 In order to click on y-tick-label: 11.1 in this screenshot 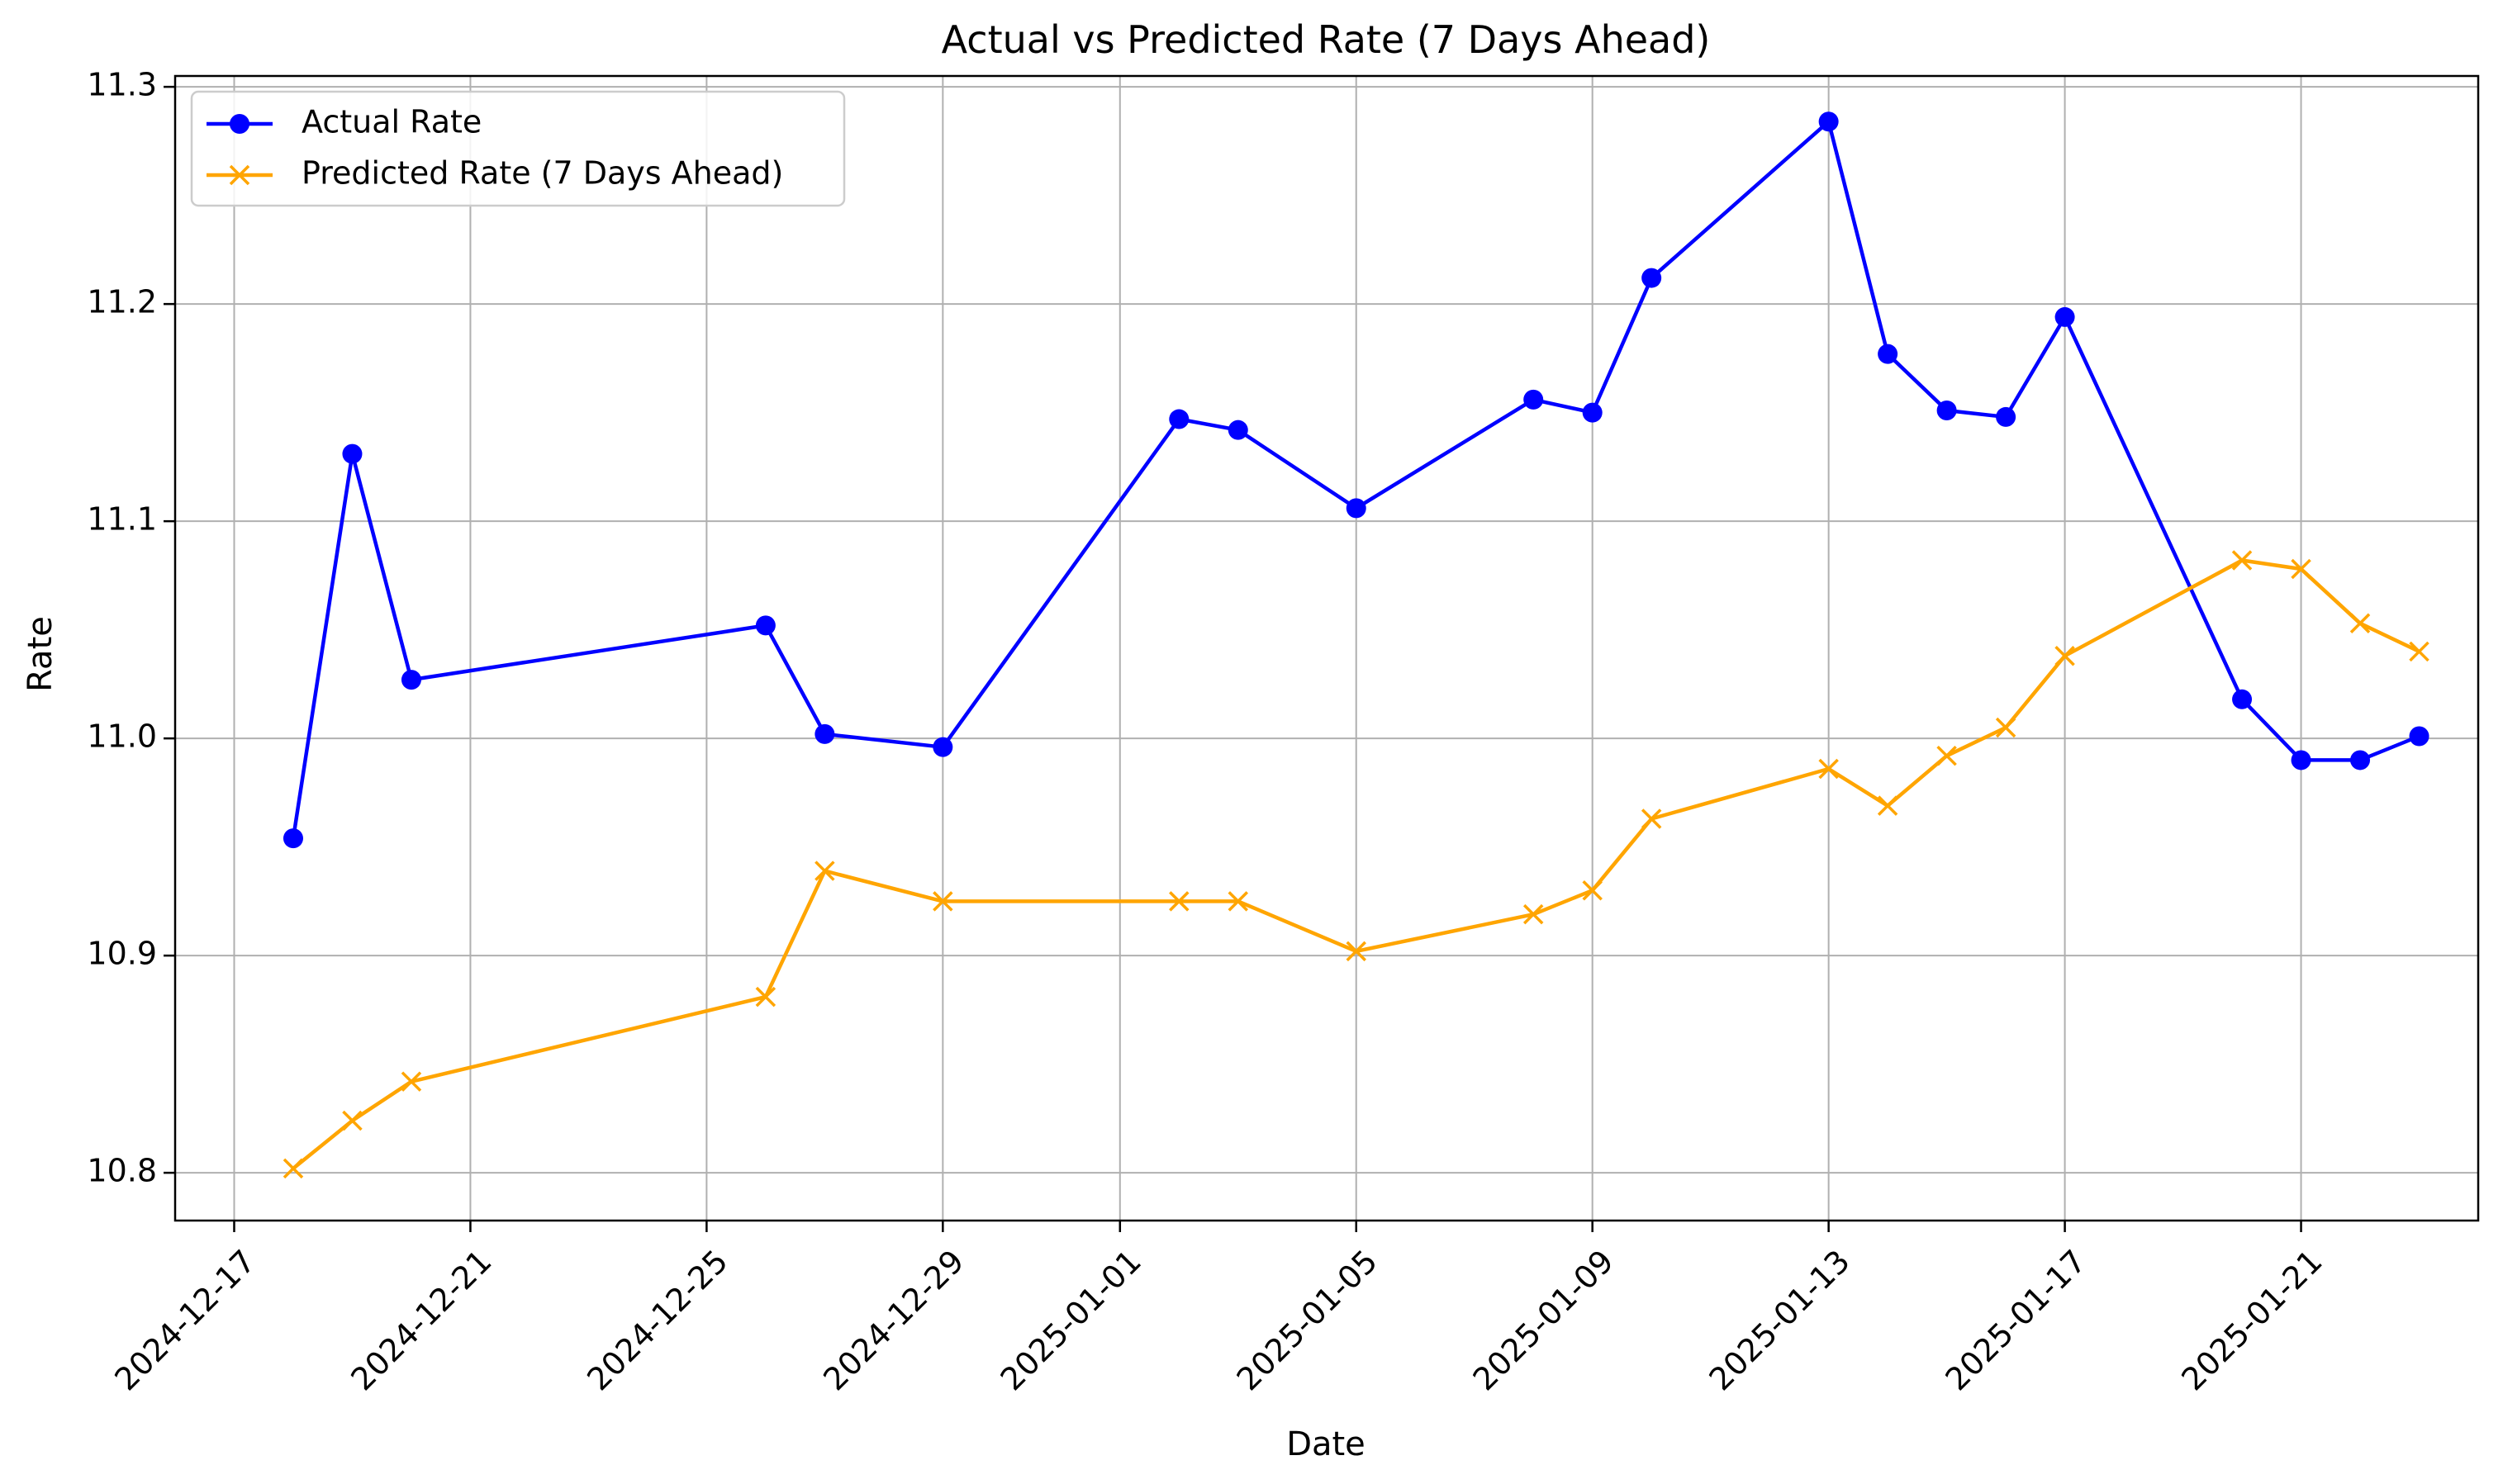, I will do `click(122, 519)`.